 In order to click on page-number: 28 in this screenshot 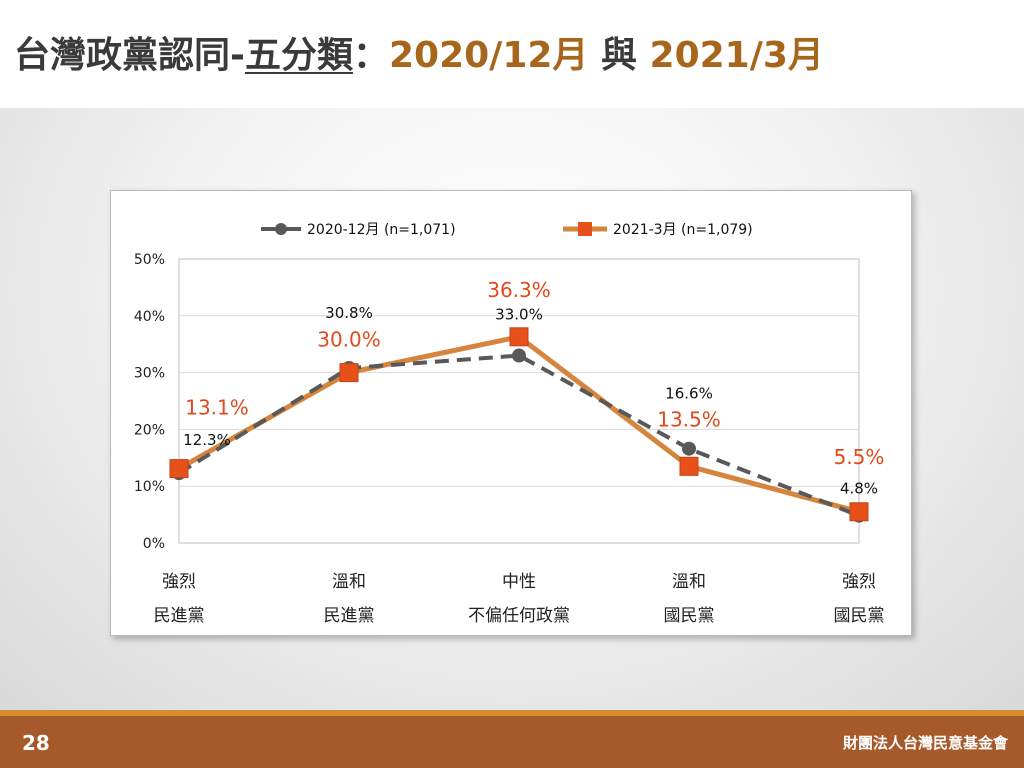, I will do `click(36, 743)`.